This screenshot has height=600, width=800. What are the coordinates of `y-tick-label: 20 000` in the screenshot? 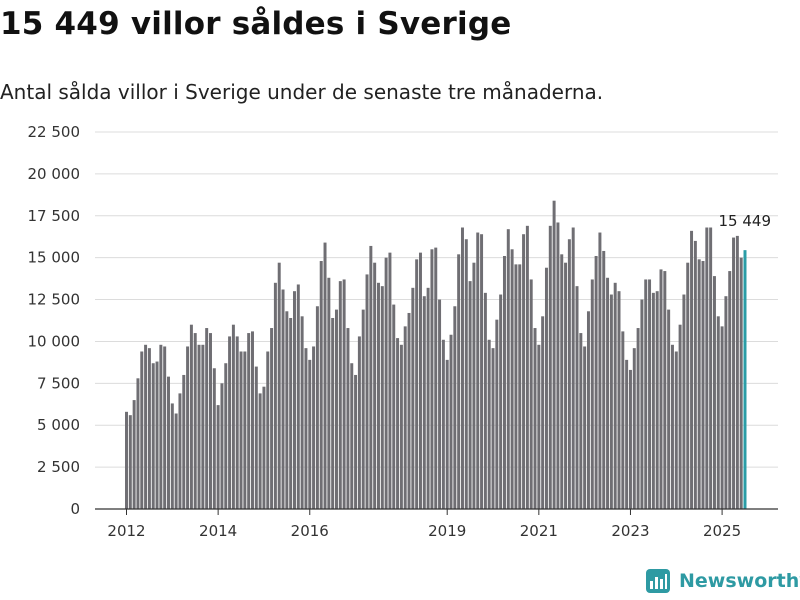 It's located at (54, 174).